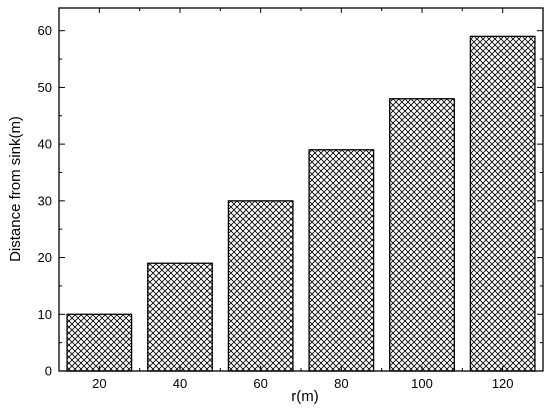 This screenshot has height=408, width=550. I want to click on y-tick-label-0: 0, so click(48, 371).